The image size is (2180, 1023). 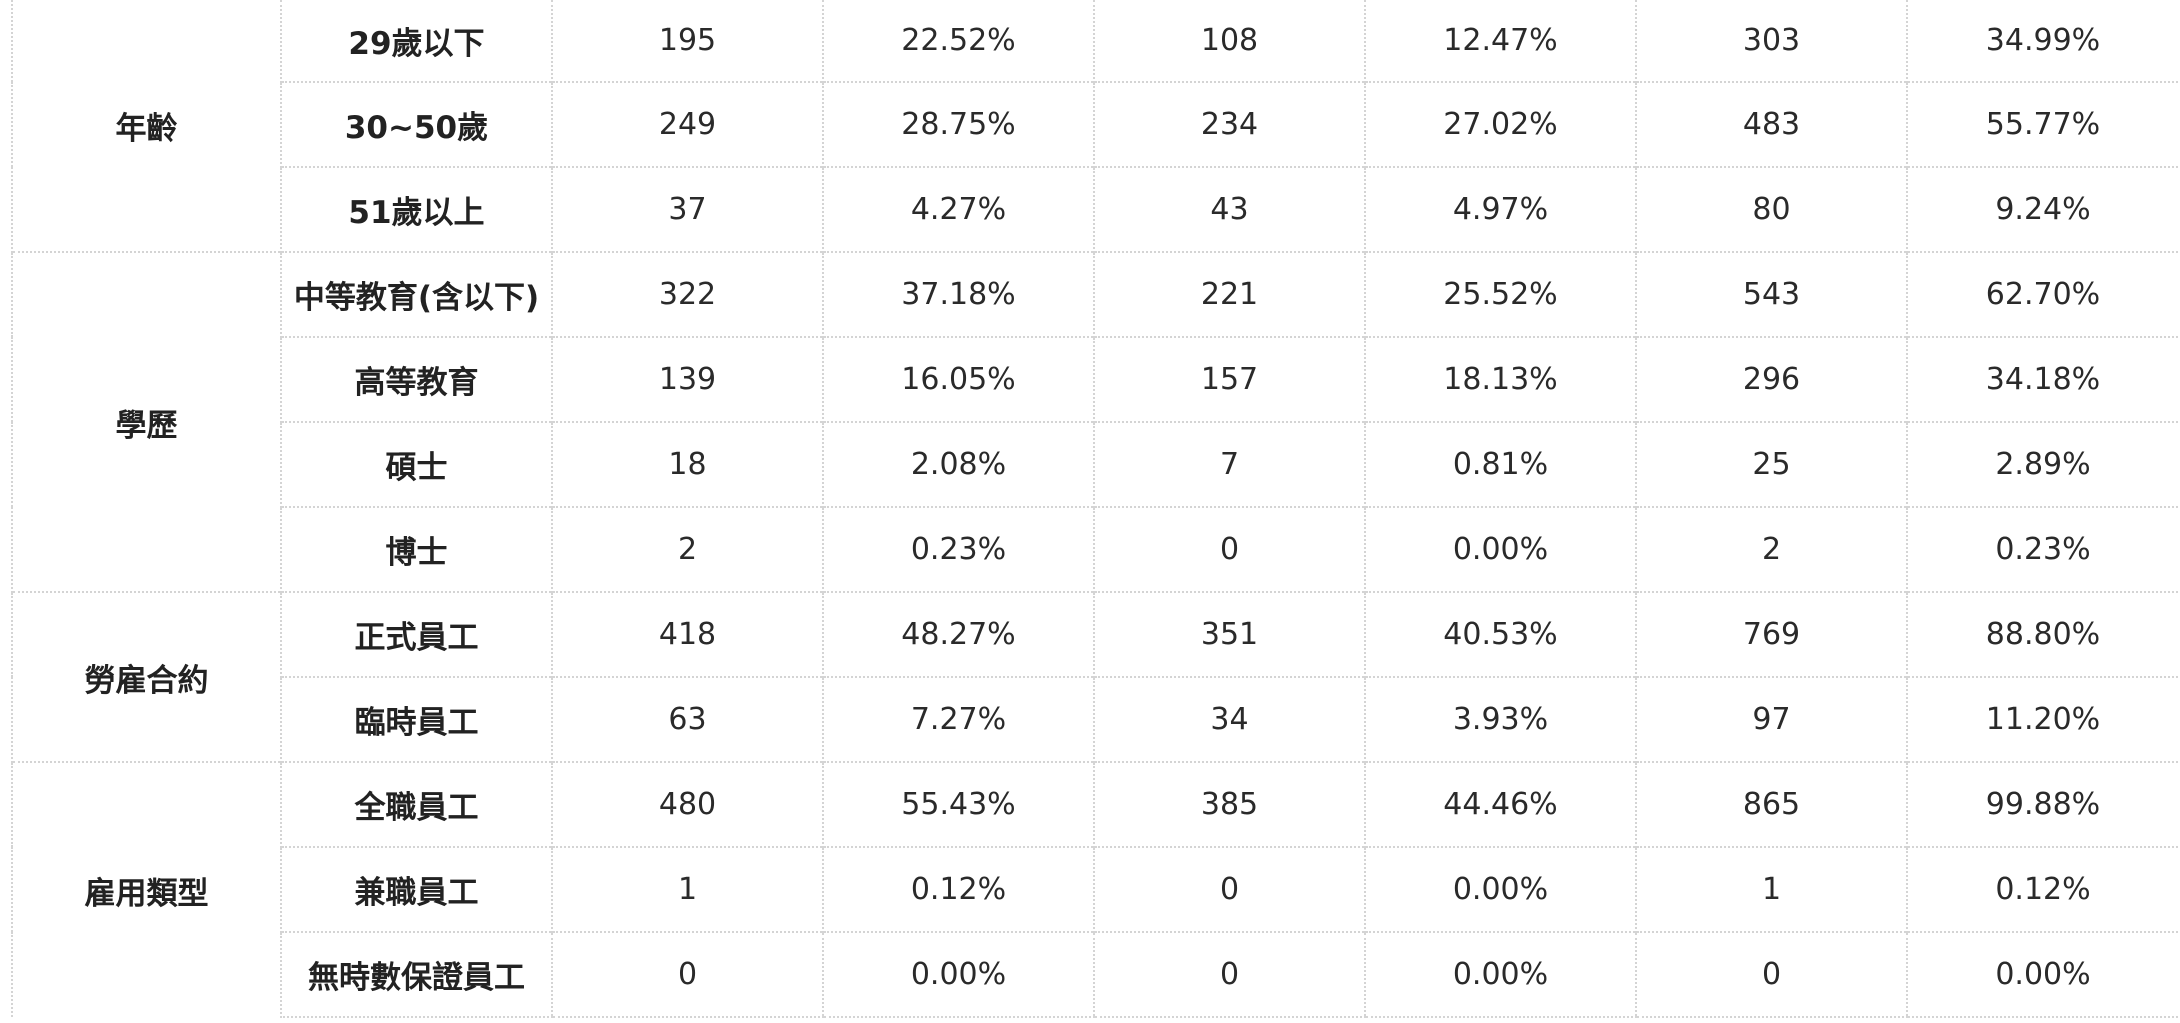 What do you see at coordinates (146, 421) in the screenshot?
I see `group-label-cell: 學歷` at bounding box center [146, 421].